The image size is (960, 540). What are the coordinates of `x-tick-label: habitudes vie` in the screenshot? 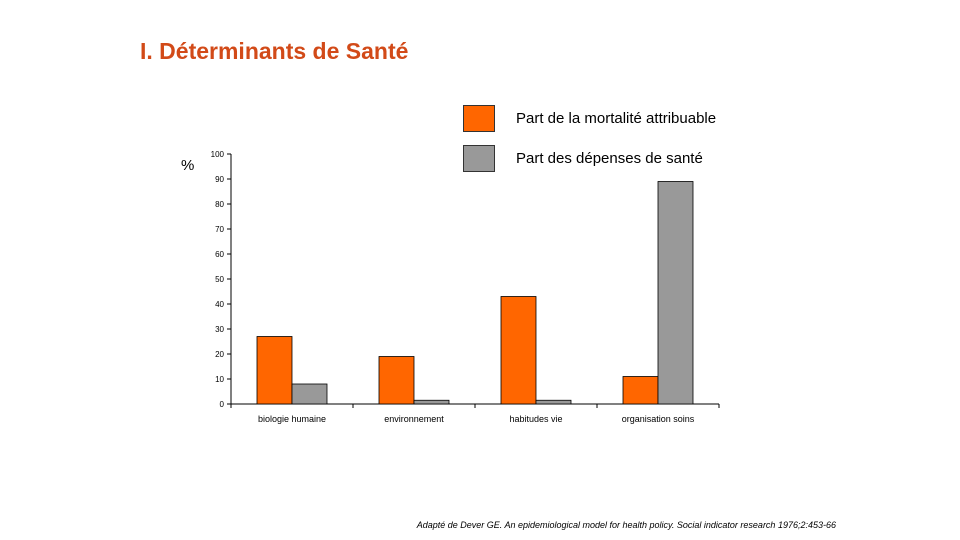 It's located at (535, 419).